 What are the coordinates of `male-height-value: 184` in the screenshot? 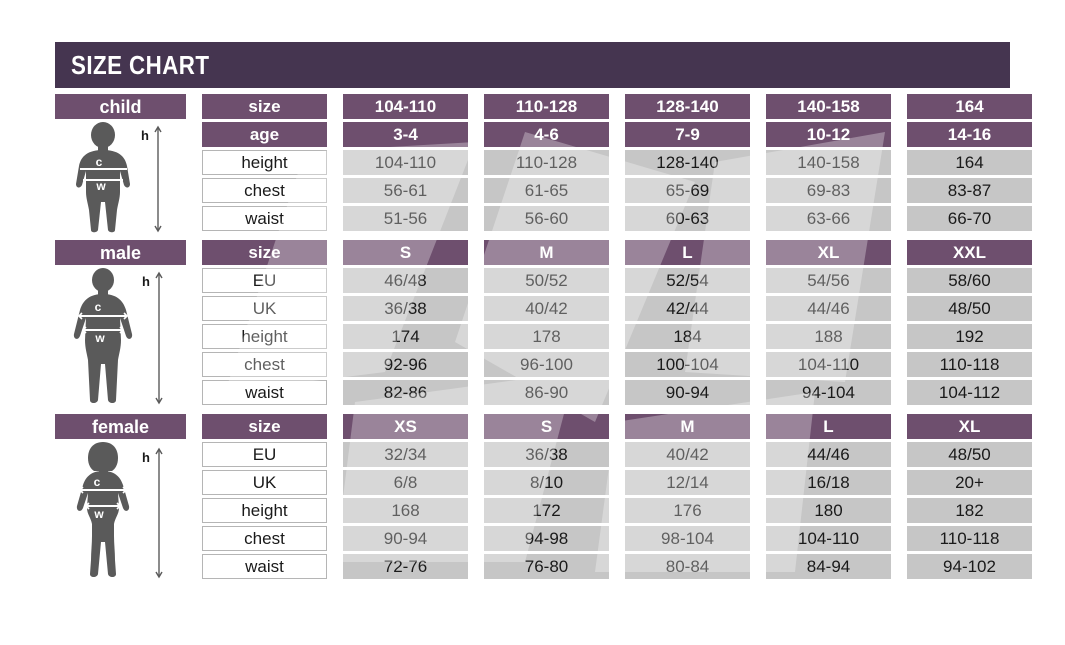 It's located at (687, 336).